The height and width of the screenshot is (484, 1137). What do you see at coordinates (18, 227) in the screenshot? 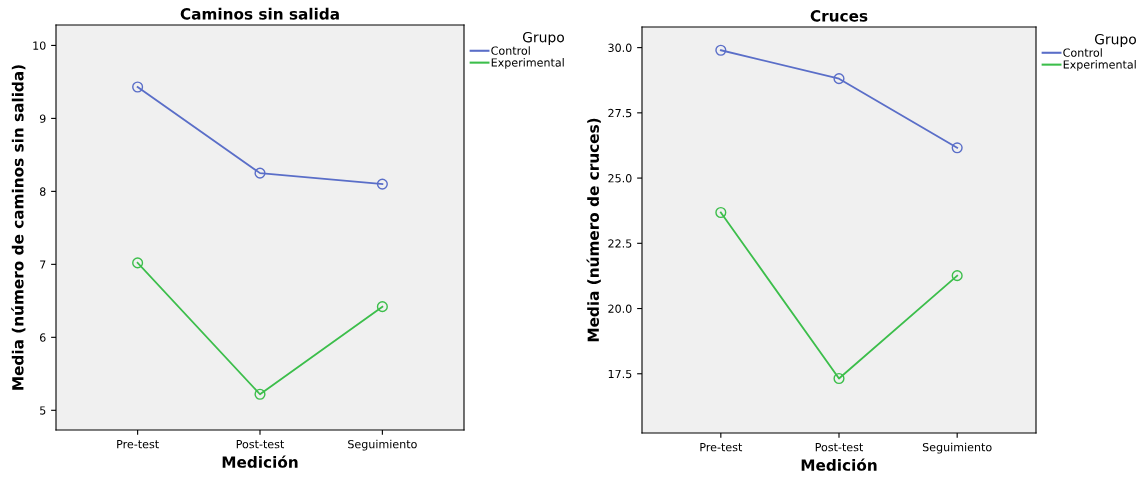
I see `y-axis-title: Media (número de caminos sin salida)` at bounding box center [18, 227].